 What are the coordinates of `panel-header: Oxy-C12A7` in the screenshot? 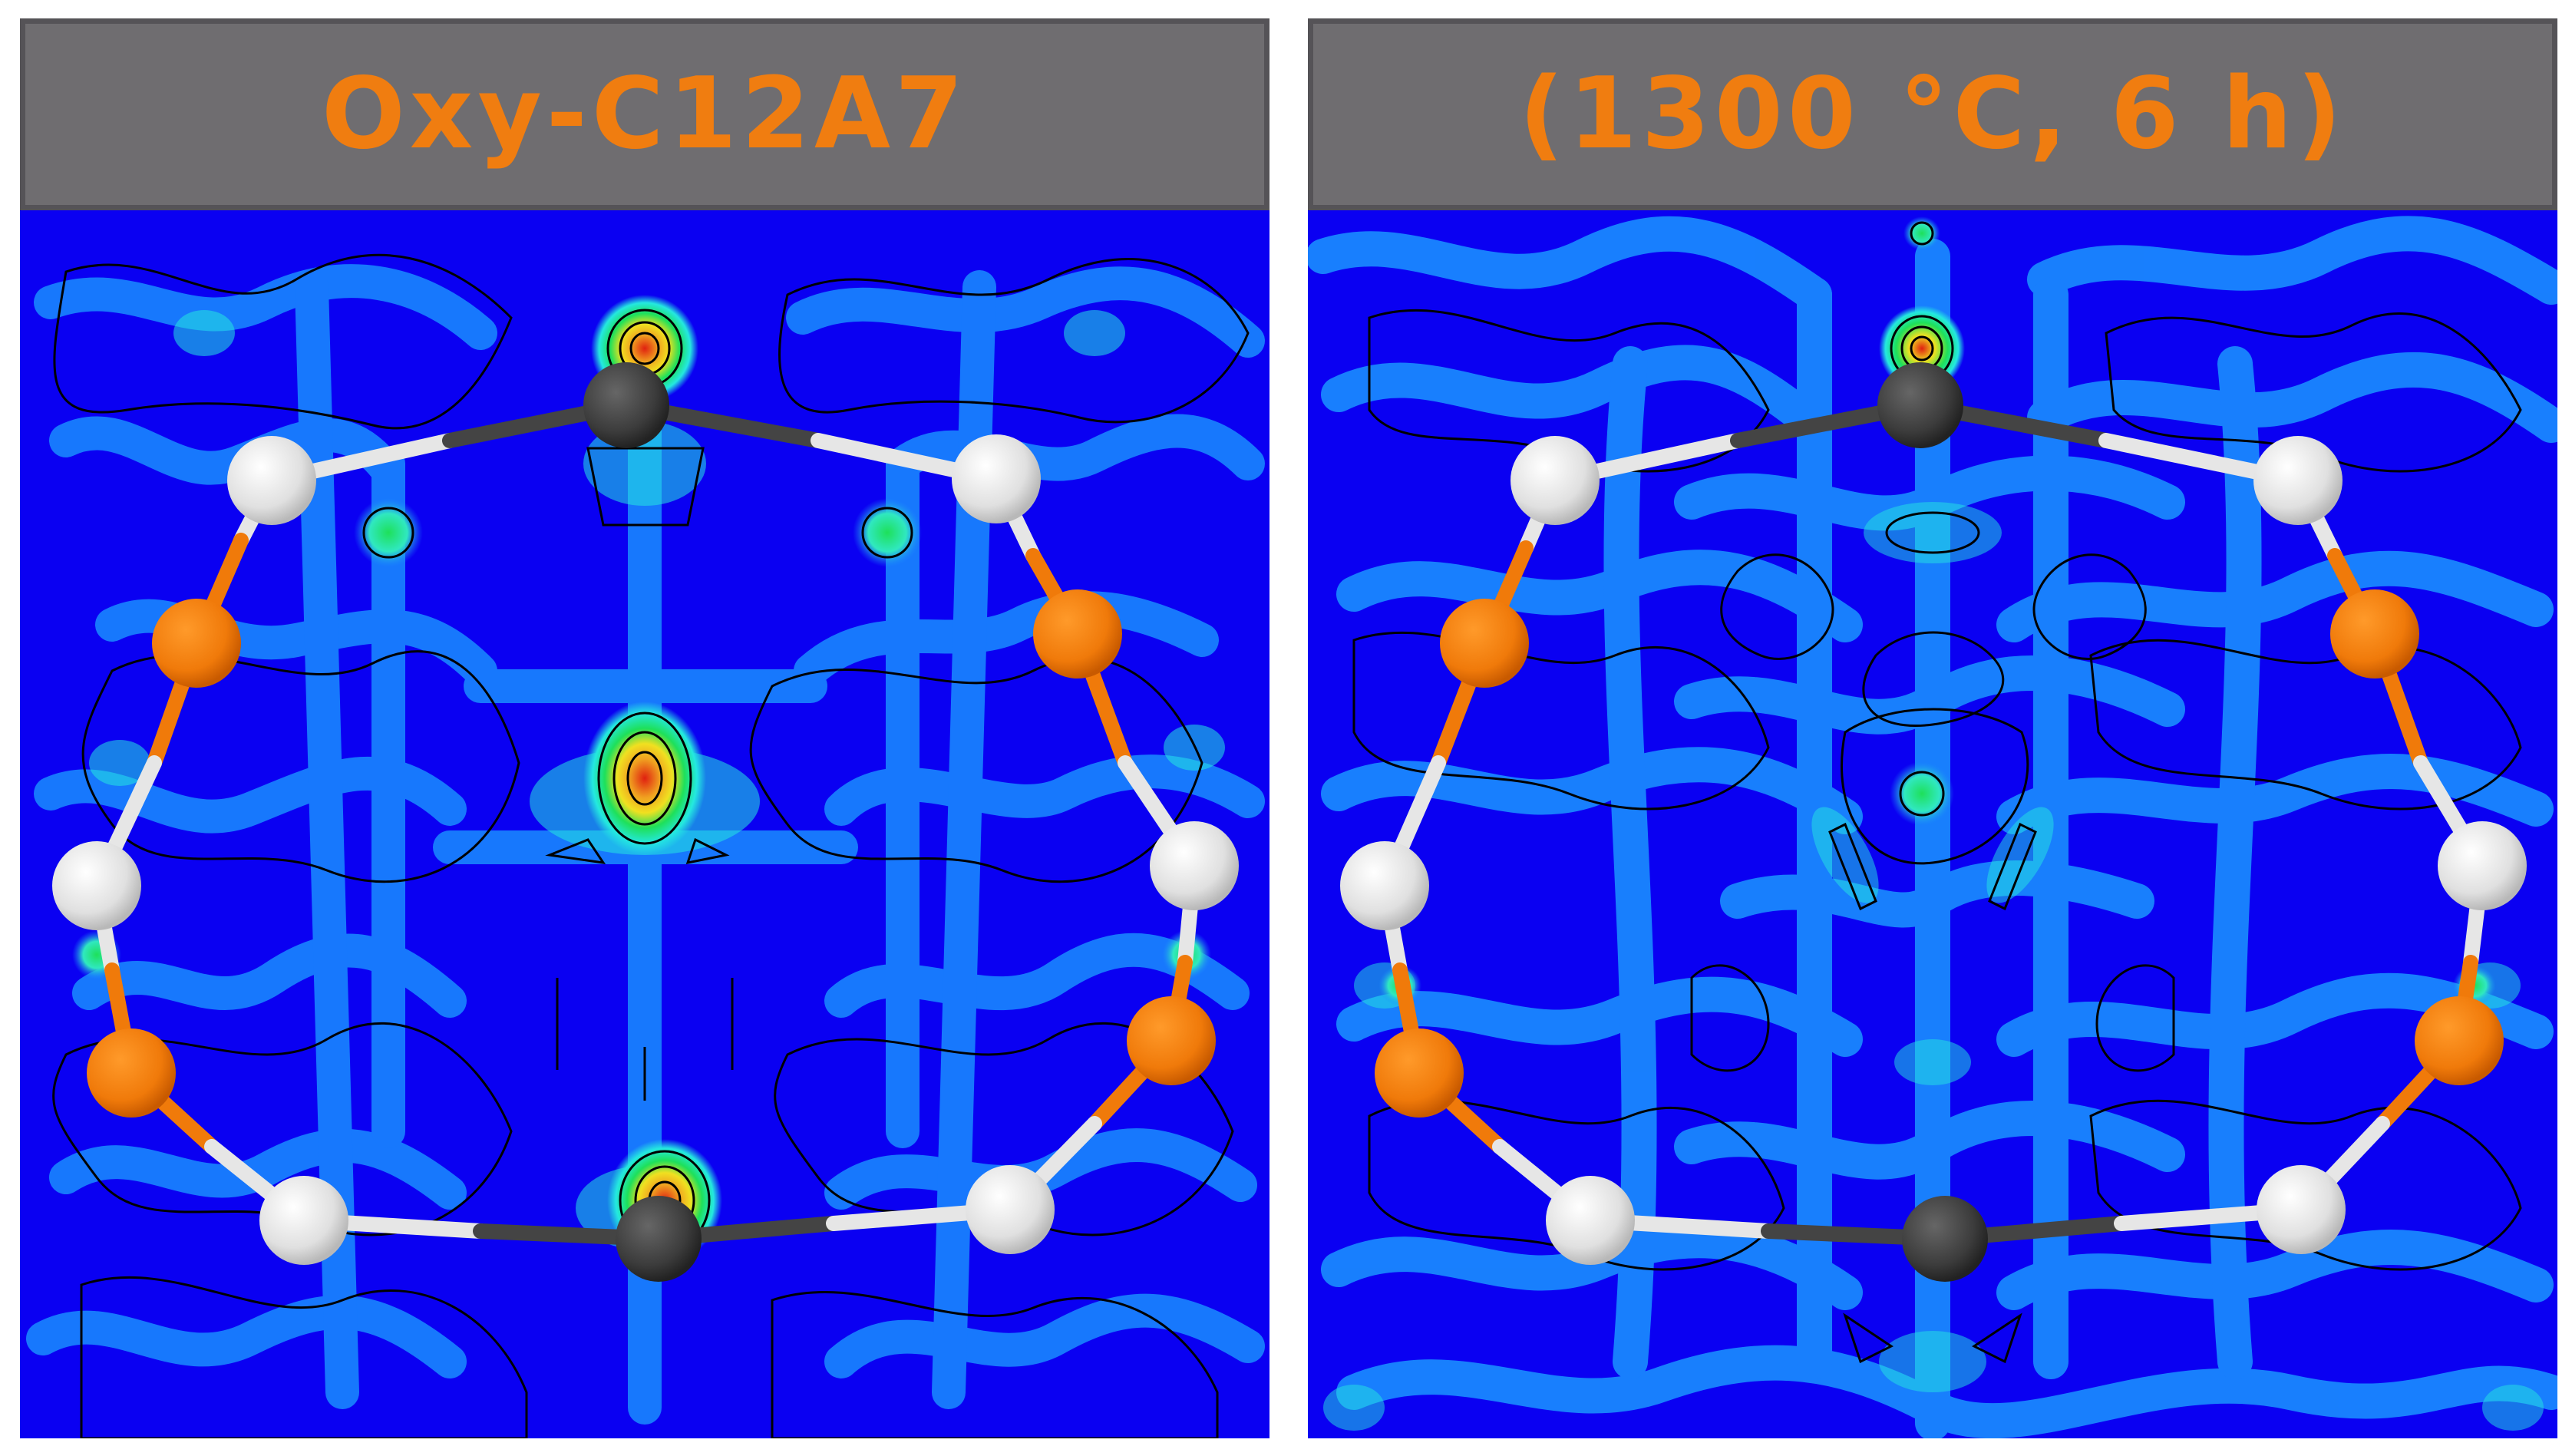 It's located at (644, 114).